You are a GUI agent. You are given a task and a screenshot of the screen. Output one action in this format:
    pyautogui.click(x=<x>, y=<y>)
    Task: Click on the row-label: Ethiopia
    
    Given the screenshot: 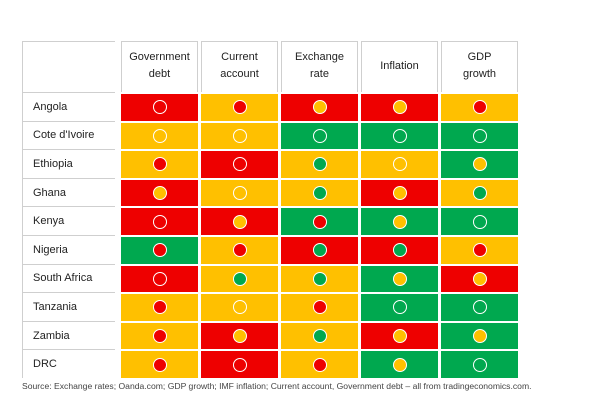 What is the action you would take?
    pyautogui.click(x=68, y=163)
    